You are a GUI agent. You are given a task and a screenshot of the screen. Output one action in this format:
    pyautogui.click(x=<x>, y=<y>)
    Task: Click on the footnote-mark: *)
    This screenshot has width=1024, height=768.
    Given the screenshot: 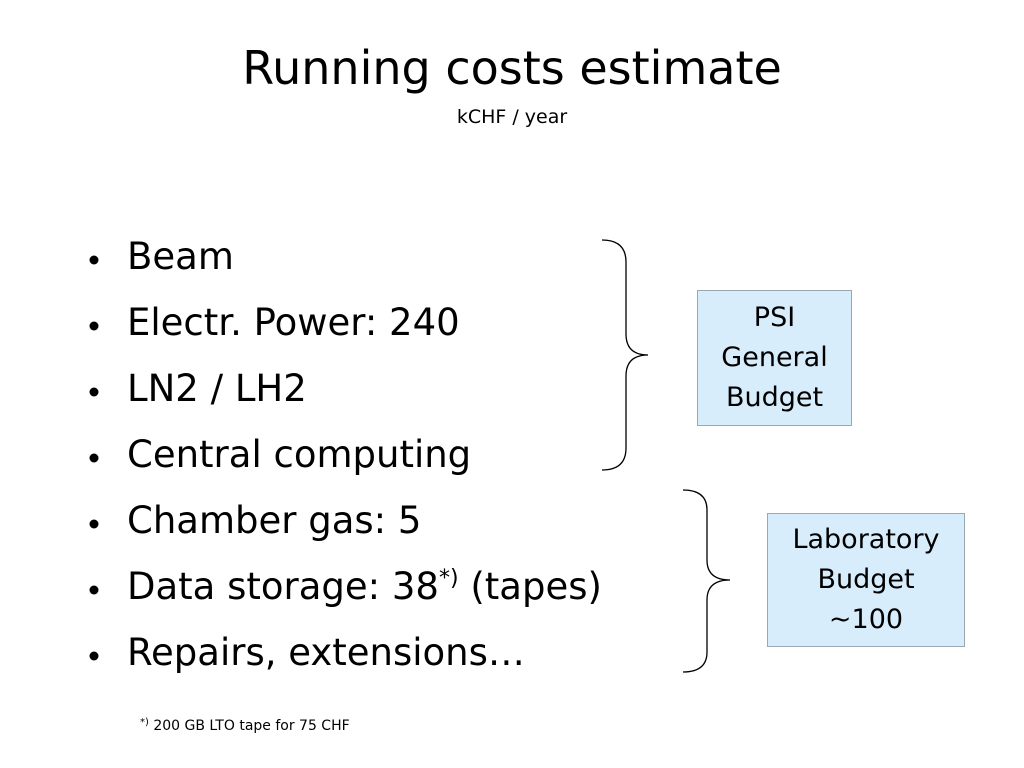 What is the action you would take?
    pyautogui.click(x=144, y=722)
    